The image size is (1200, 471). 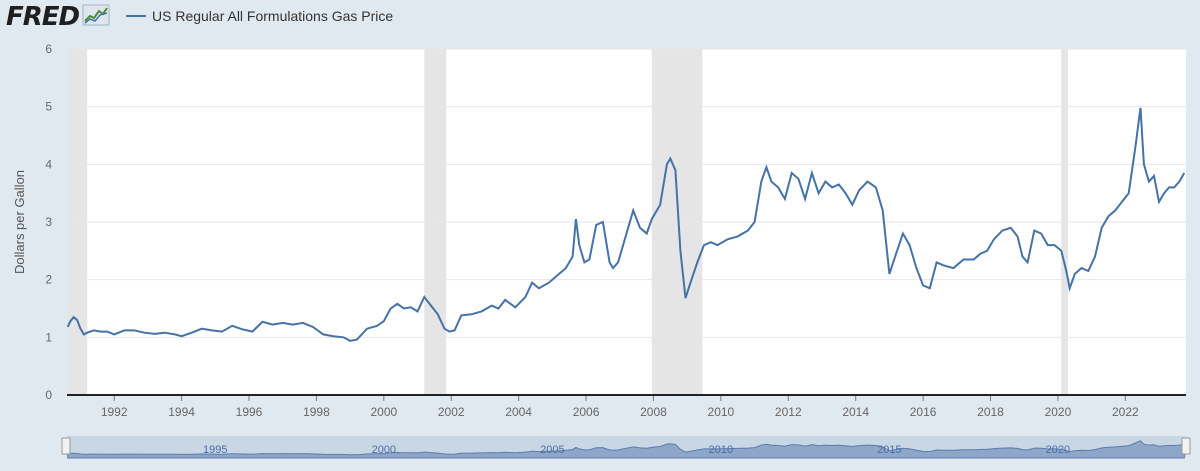 I want to click on x-tick-label: 2020, so click(x=1058, y=412).